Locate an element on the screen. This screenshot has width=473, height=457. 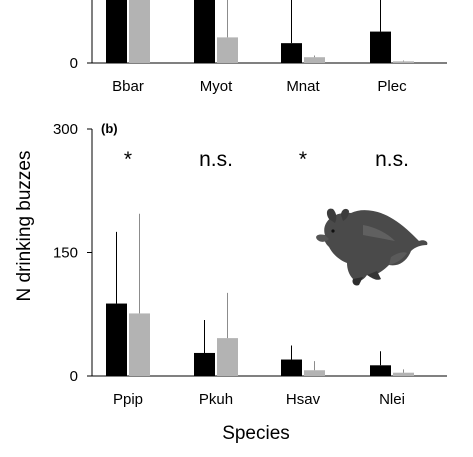
panel-label: (b) is located at coordinates (109, 128).